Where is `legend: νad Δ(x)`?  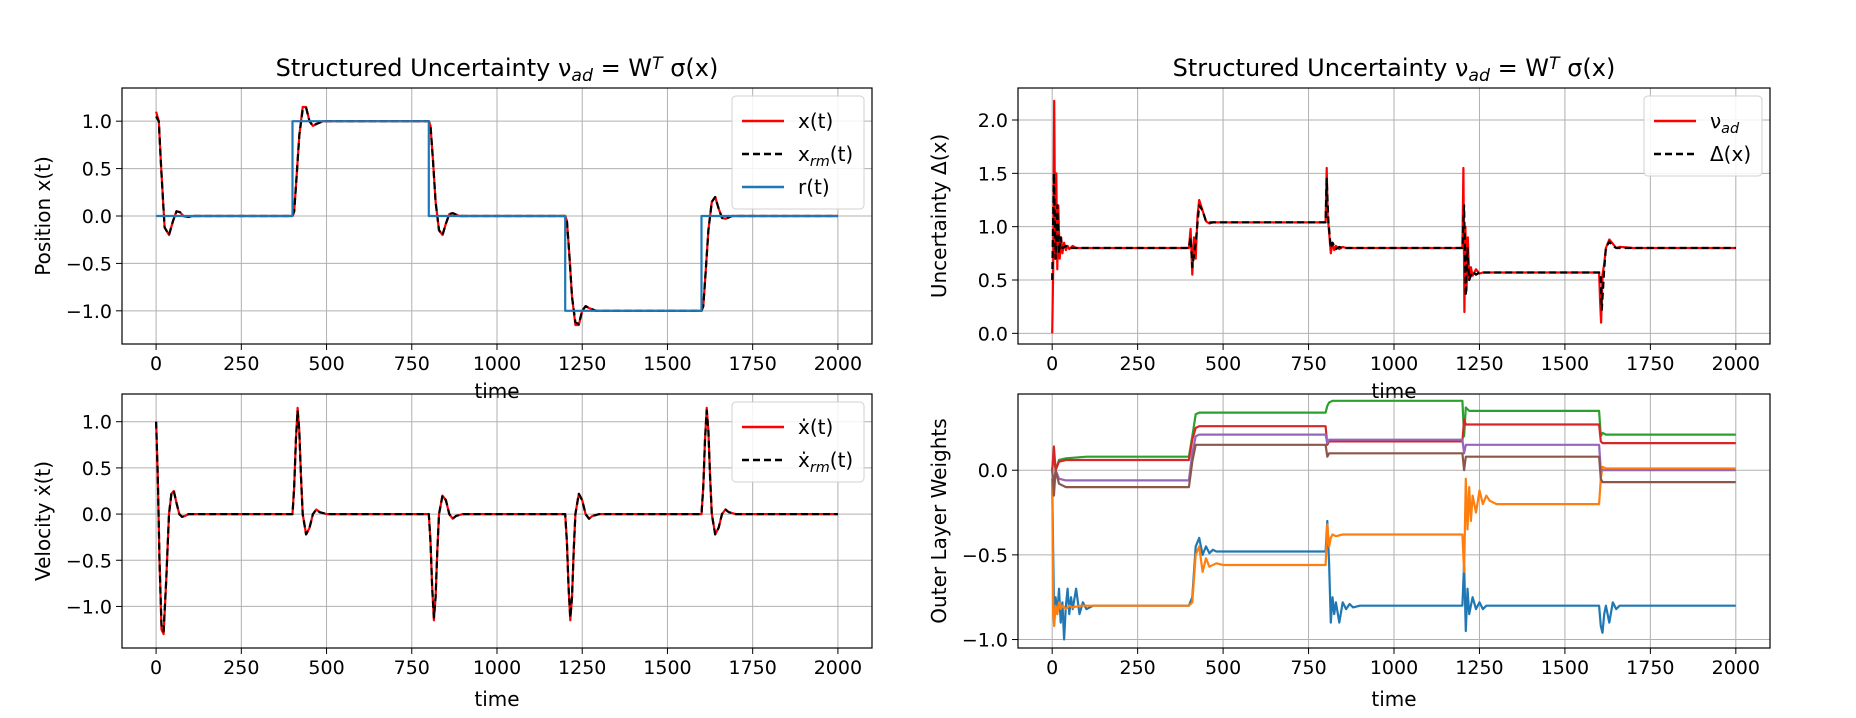 legend: νad Δ(x) is located at coordinates (1703, 136).